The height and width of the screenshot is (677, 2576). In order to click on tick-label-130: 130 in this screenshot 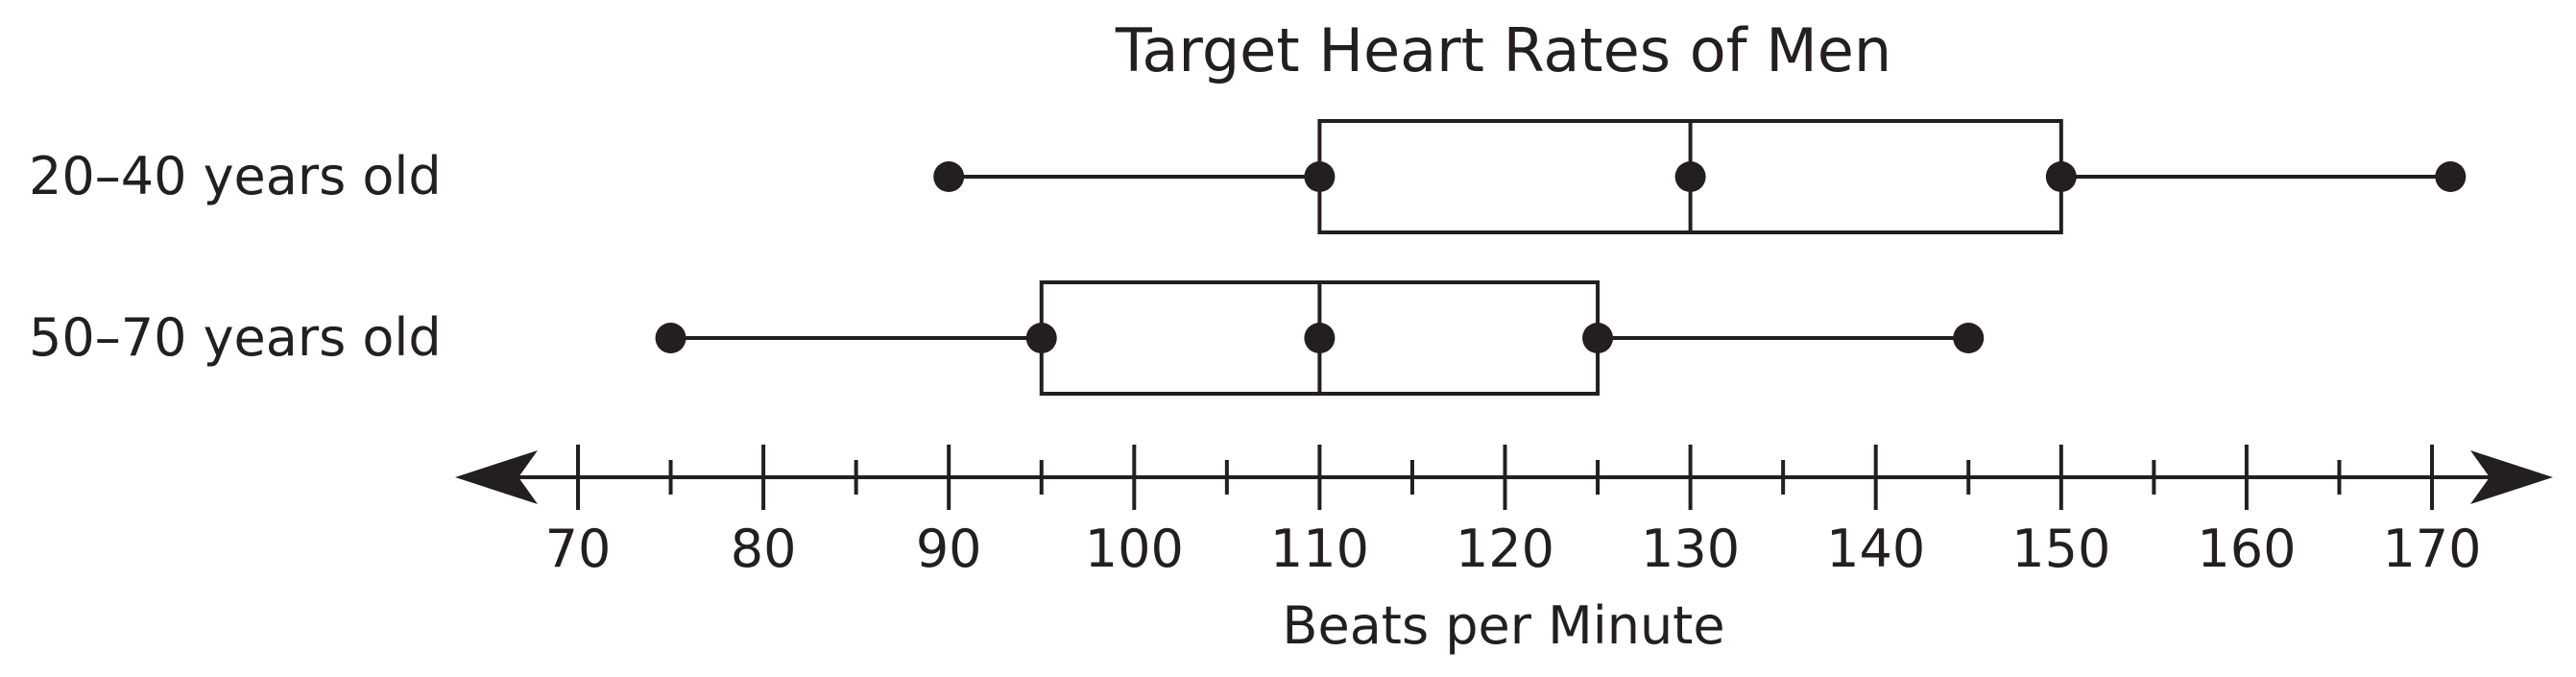, I will do `click(1690, 549)`.